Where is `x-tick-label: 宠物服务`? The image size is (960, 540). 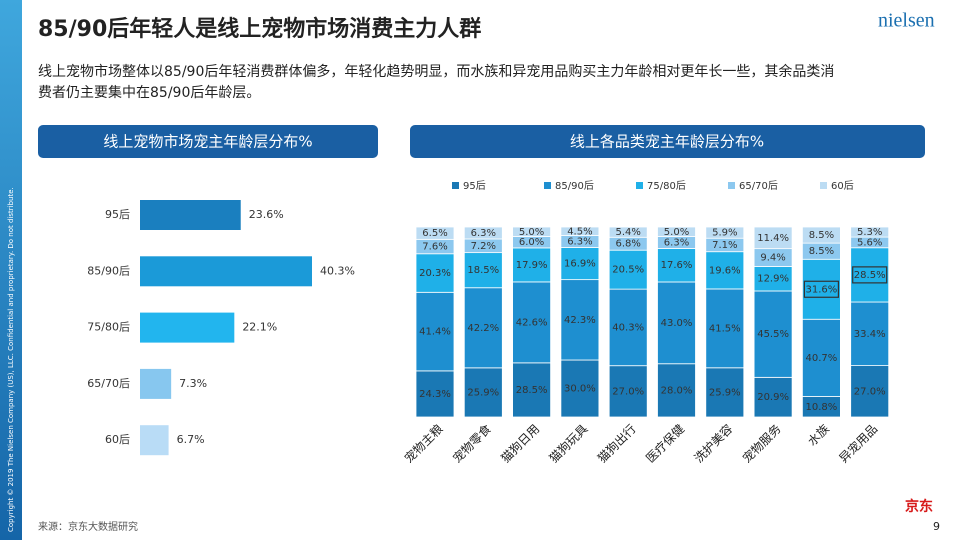 x-tick-label: 宠物服务 is located at coordinates (761, 443).